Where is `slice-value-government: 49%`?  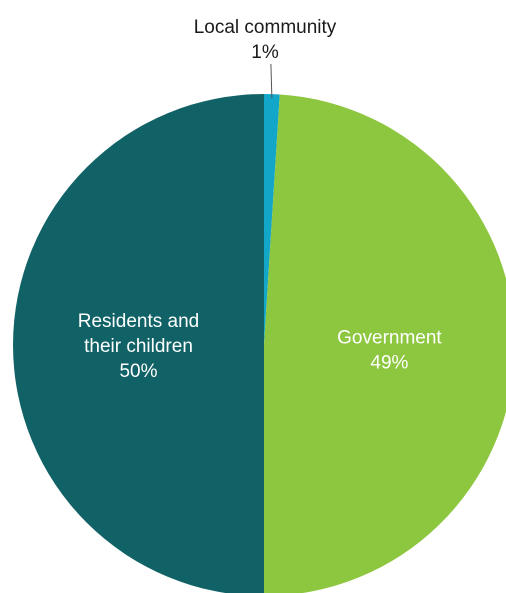 slice-value-government: 49% is located at coordinates (389, 362).